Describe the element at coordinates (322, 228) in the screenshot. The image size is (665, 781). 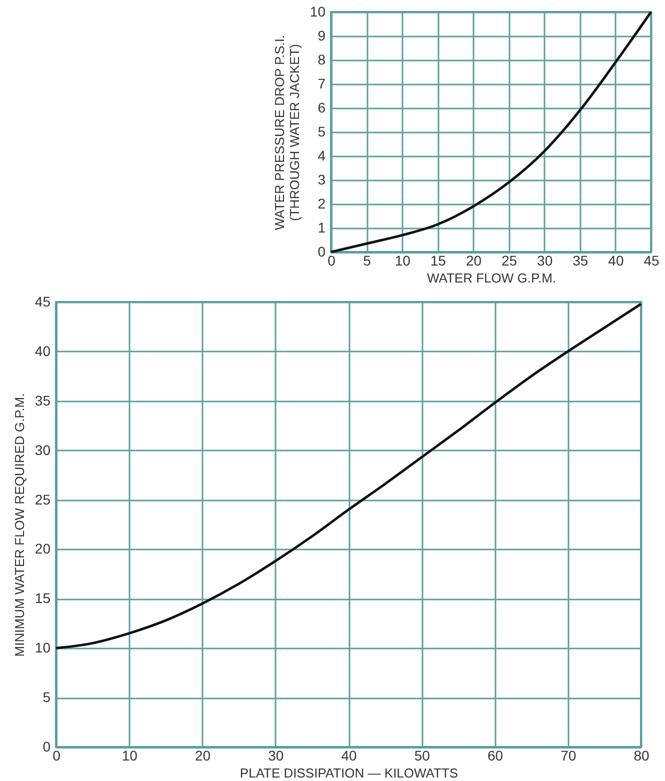
I see `y-tick-label: 1` at that location.